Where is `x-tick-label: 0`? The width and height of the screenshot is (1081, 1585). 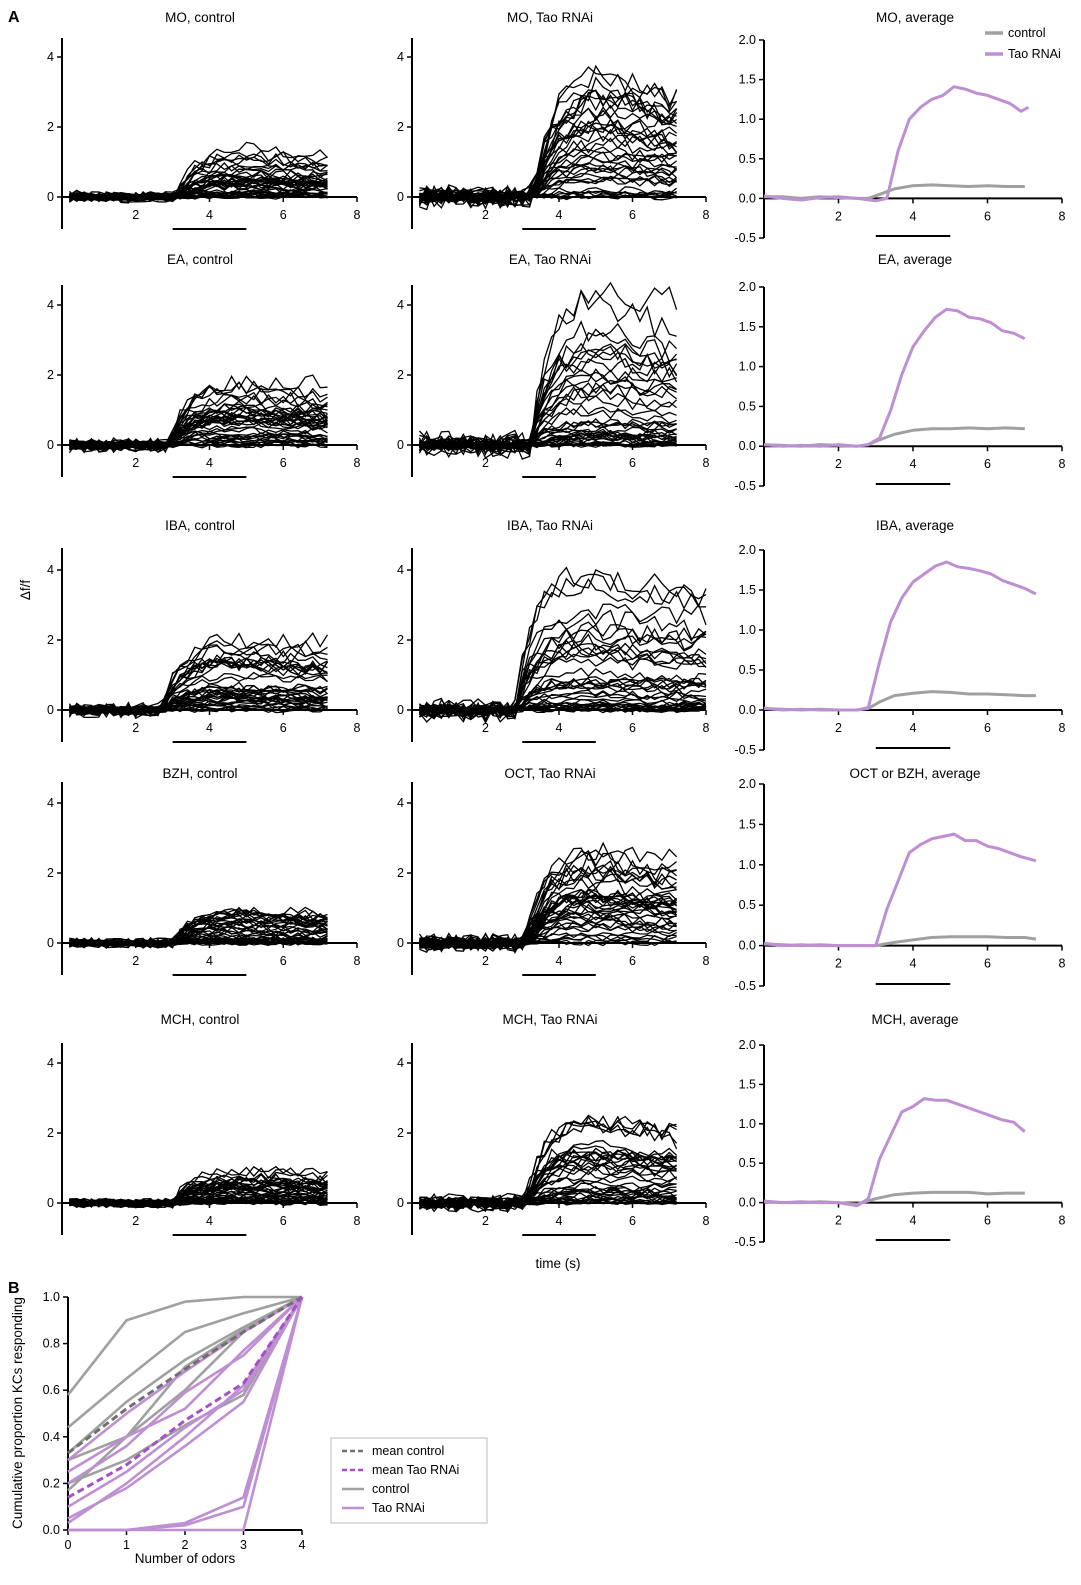 x-tick-label: 0 is located at coordinates (68, 1545).